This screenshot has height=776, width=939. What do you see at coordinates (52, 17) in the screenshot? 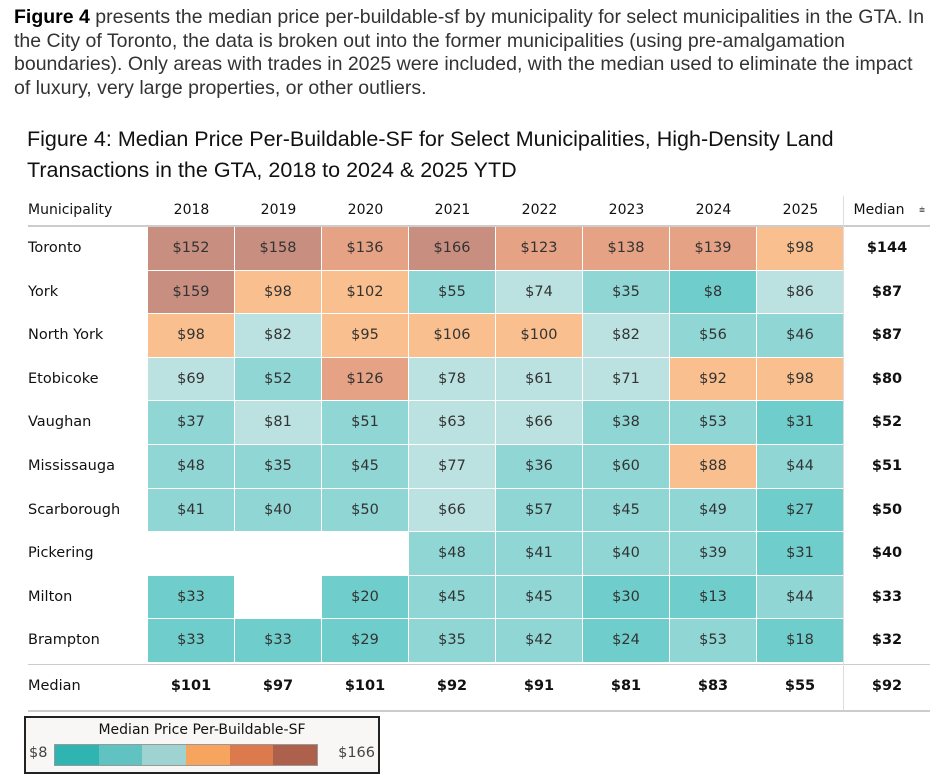
I see `figure-ref: Figure 4` at bounding box center [52, 17].